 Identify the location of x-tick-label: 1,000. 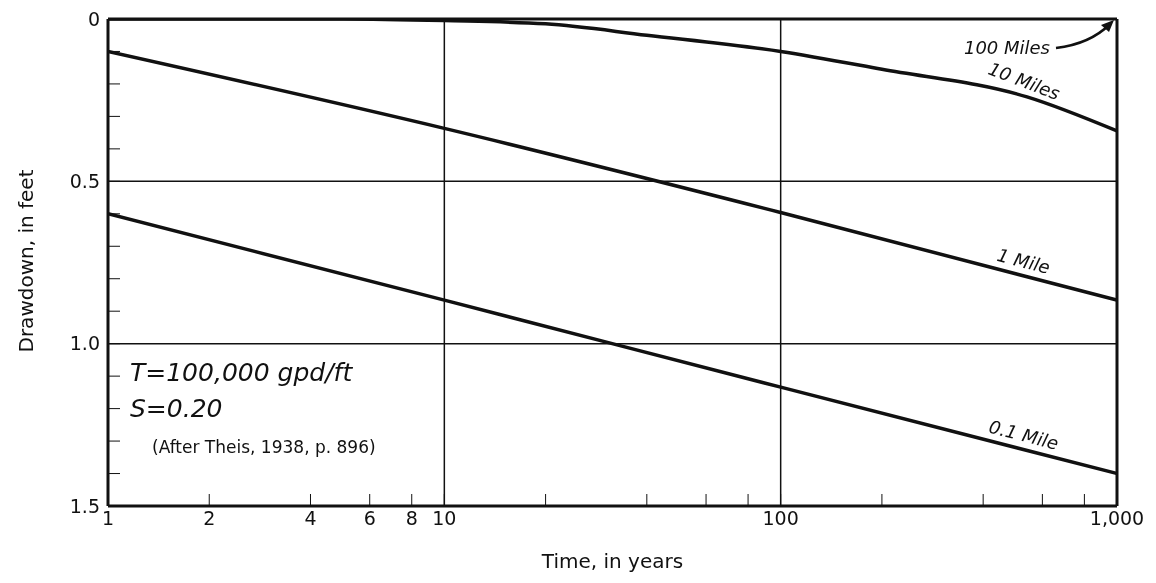
(1117, 518).